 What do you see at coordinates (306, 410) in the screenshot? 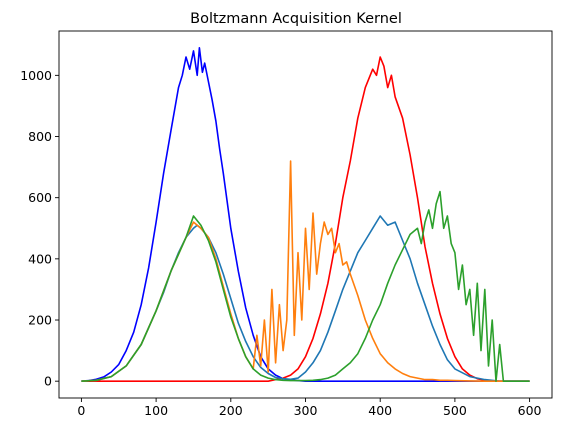
I see `x-tick-label: 300` at bounding box center [306, 410].